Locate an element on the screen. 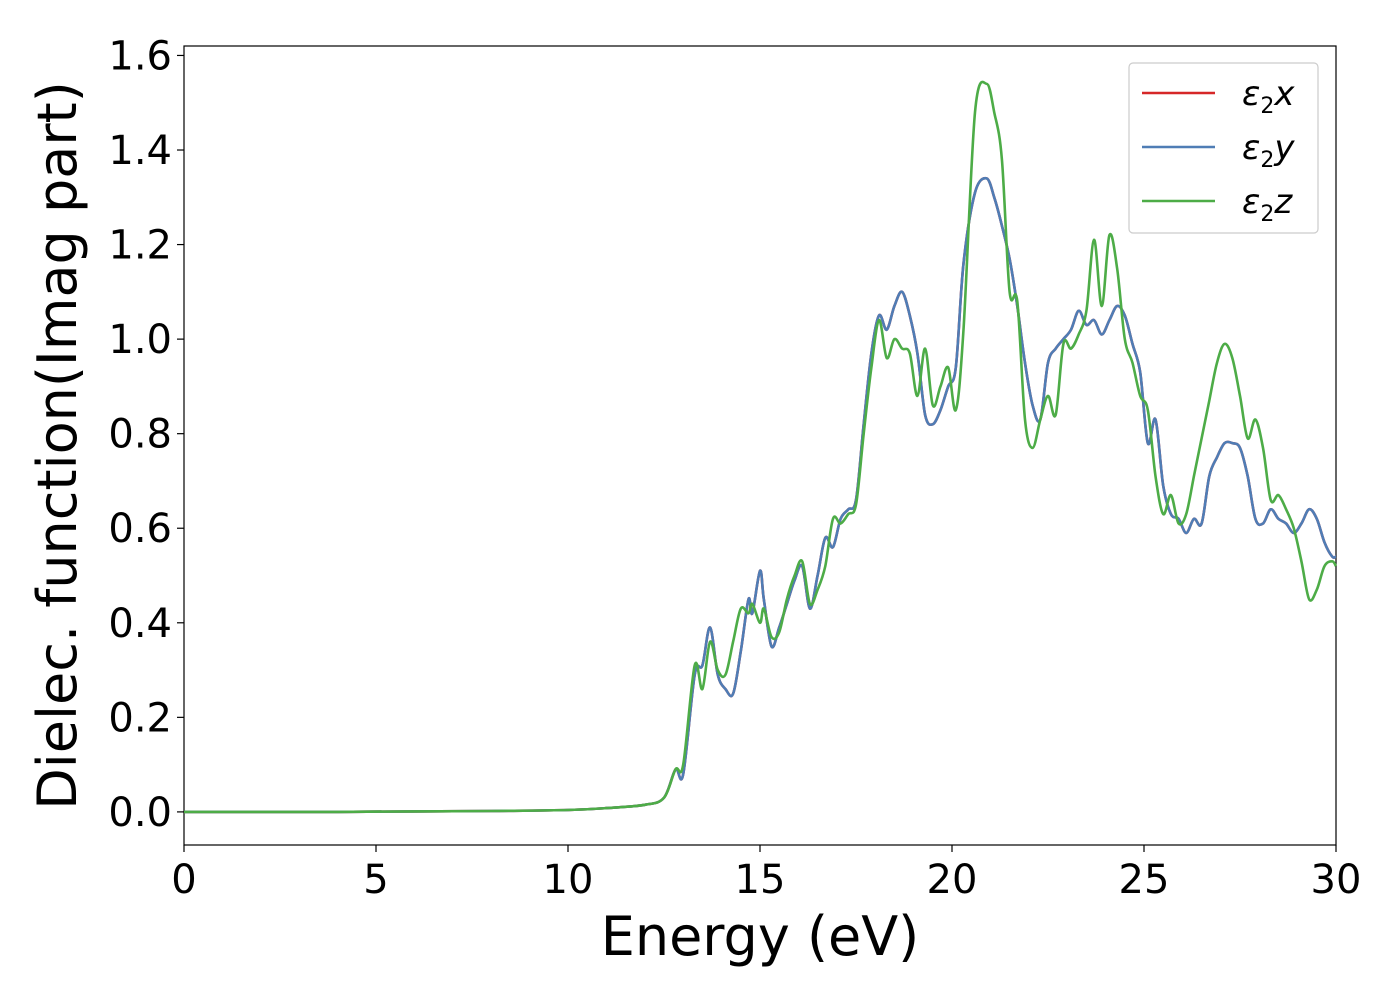 This screenshot has width=1400, height=1000. legend-component: z is located at coordinates (1283, 202).